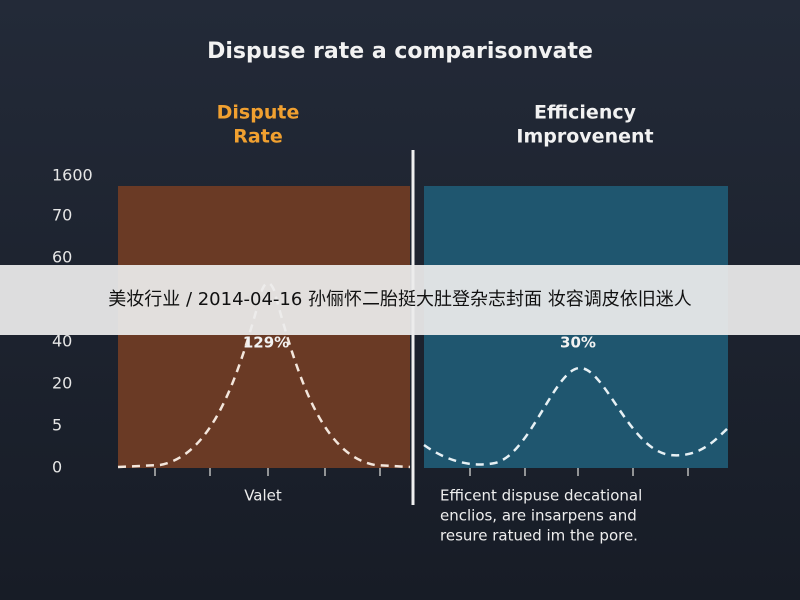  I want to click on y-axis-label: 70, so click(62, 215).